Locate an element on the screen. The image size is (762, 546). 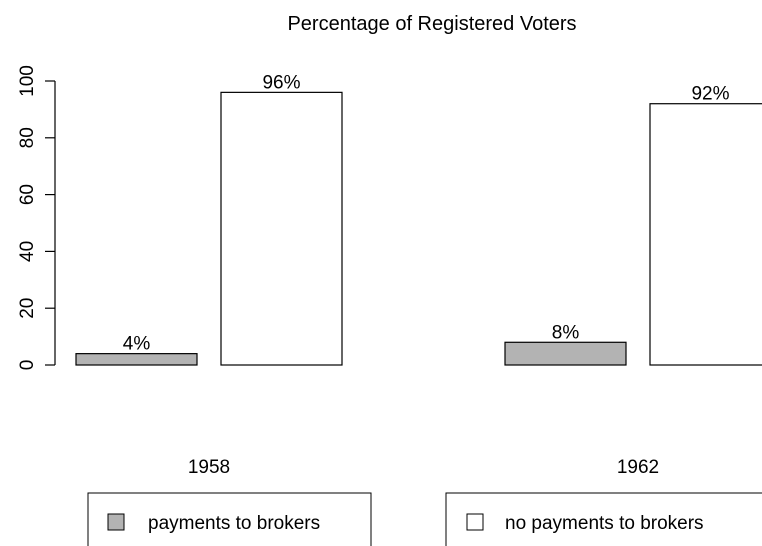
legend-item-payments: payments to brokers is located at coordinates (229, 519).